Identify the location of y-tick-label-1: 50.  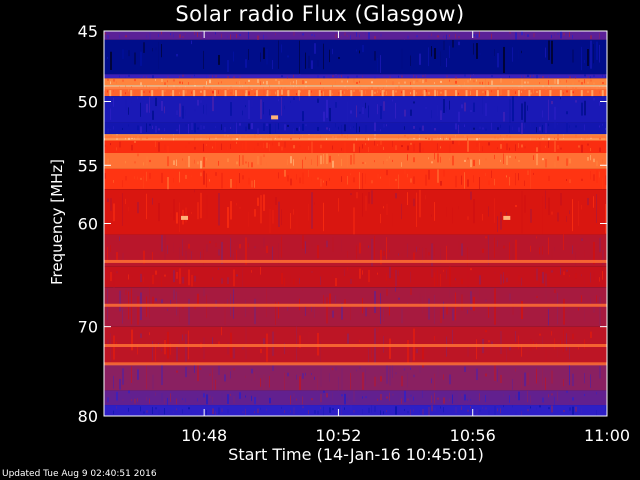
(88, 102).